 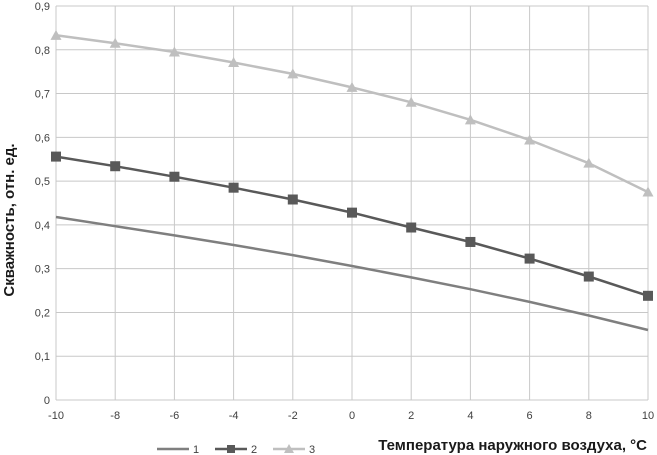 What do you see at coordinates (42, 95) in the screenshot?
I see `y-tick-label: 0,7` at bounding box center [42, 95].